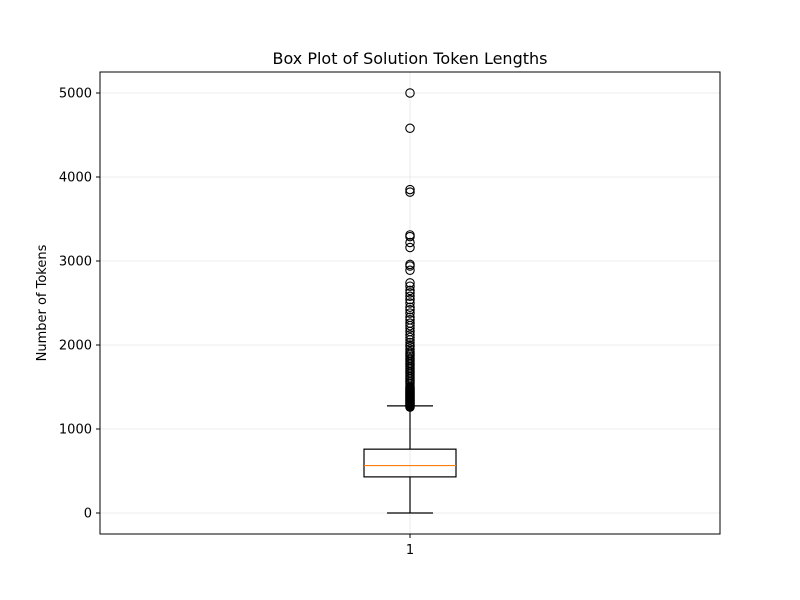  I want to click on y-tick-label: 3000, so click(75, 262).